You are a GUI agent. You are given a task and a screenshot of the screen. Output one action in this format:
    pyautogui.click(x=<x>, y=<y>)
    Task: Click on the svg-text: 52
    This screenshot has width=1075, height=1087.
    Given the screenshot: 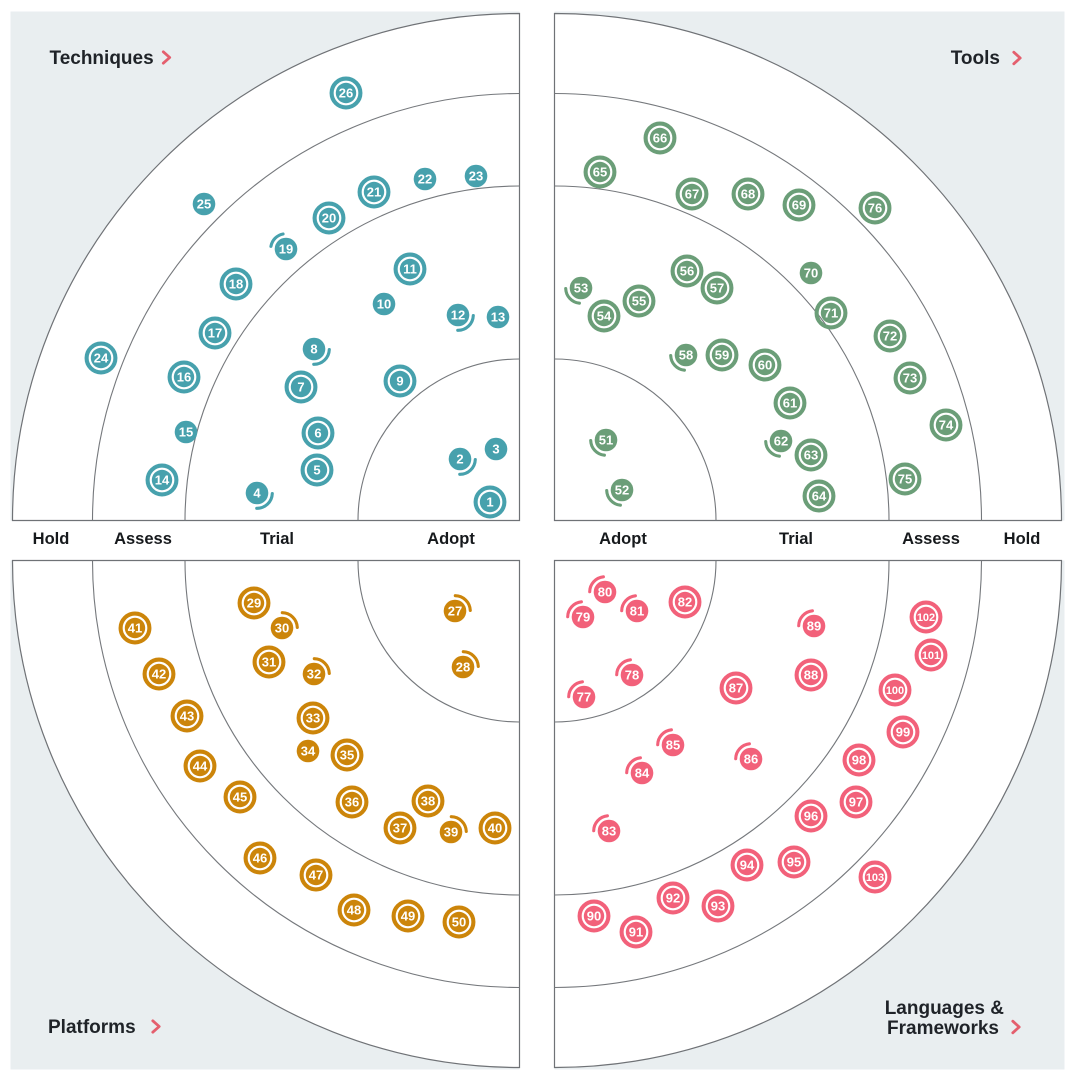 What is the action you would take?
    pyautogui.click(x=622, y=490)
    